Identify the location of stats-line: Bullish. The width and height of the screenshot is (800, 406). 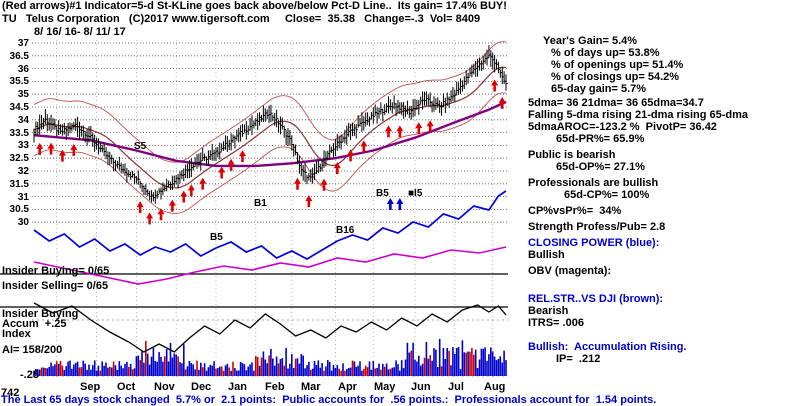
(546, 255).